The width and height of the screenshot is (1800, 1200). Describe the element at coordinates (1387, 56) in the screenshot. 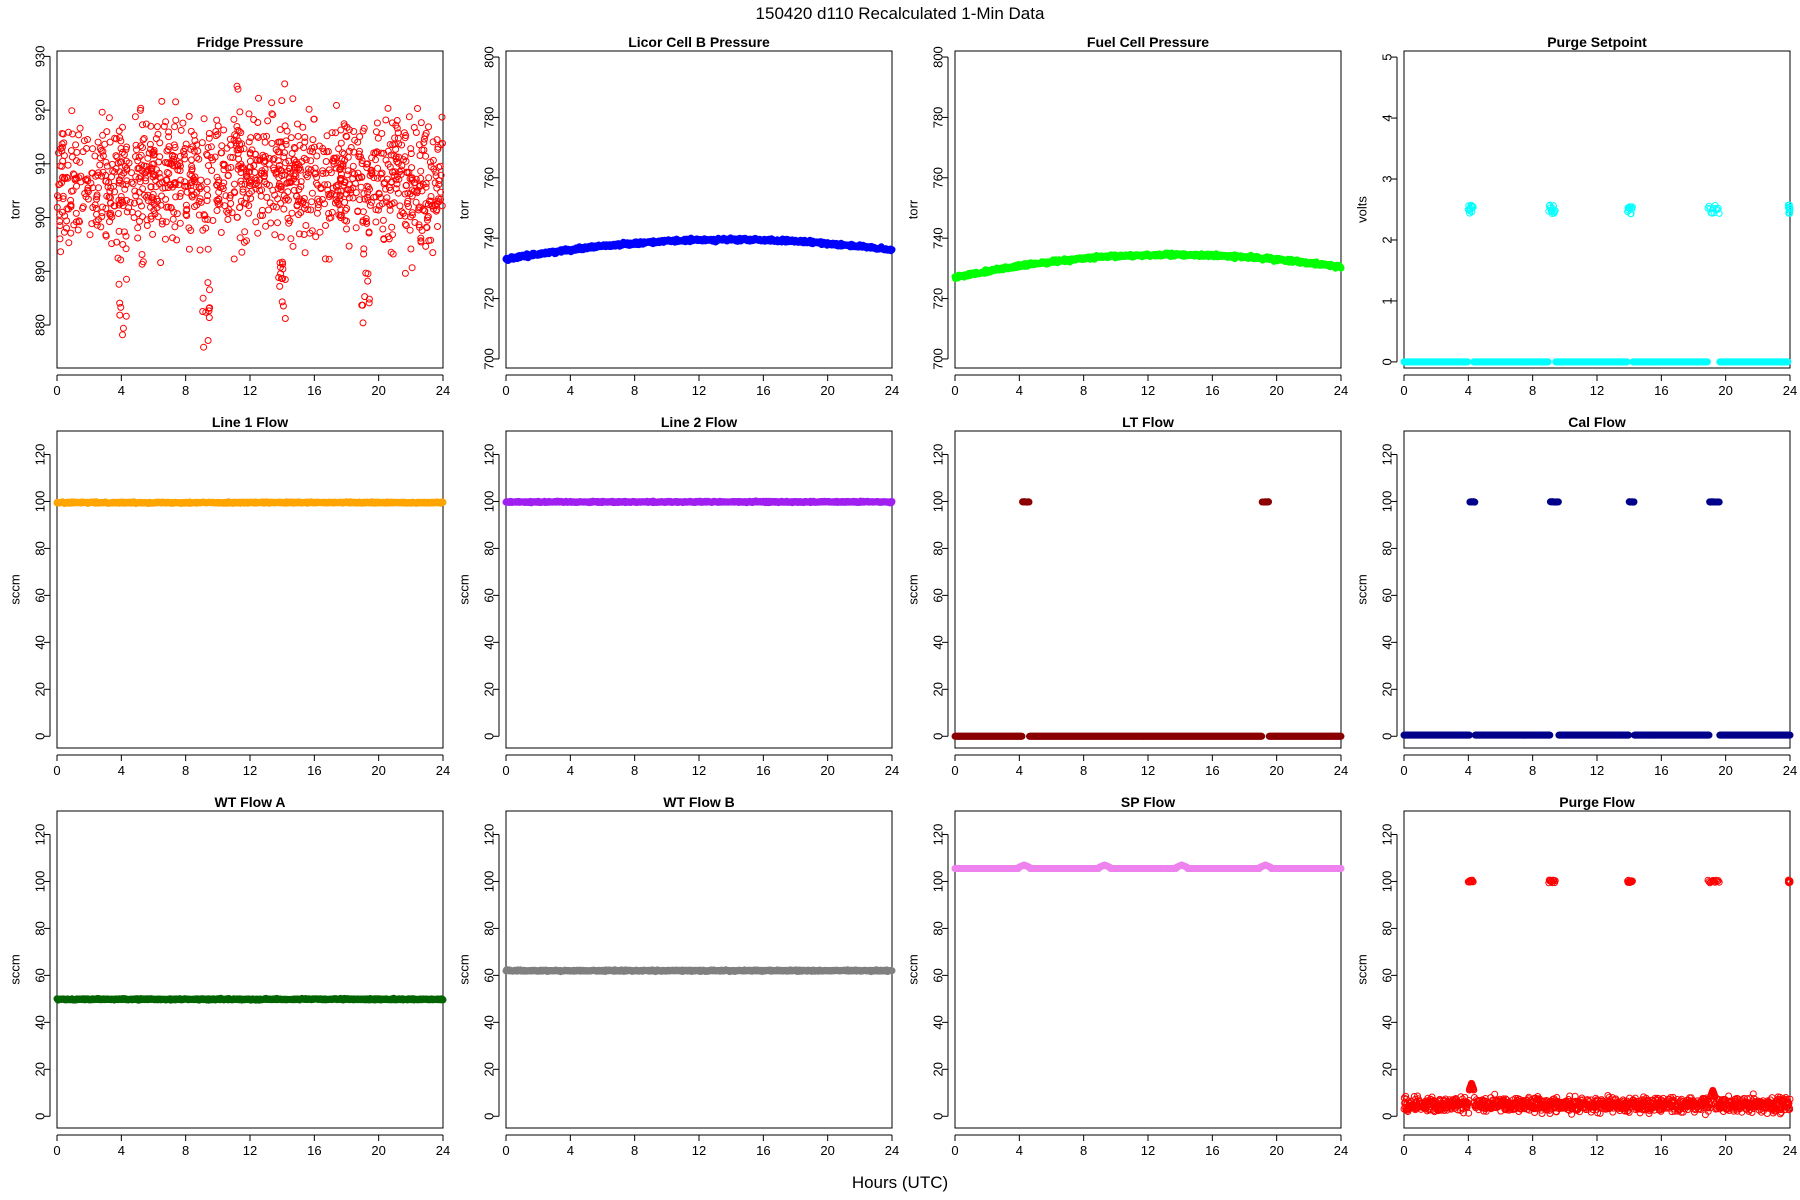

I see `y-tick-label: 5` at that location.